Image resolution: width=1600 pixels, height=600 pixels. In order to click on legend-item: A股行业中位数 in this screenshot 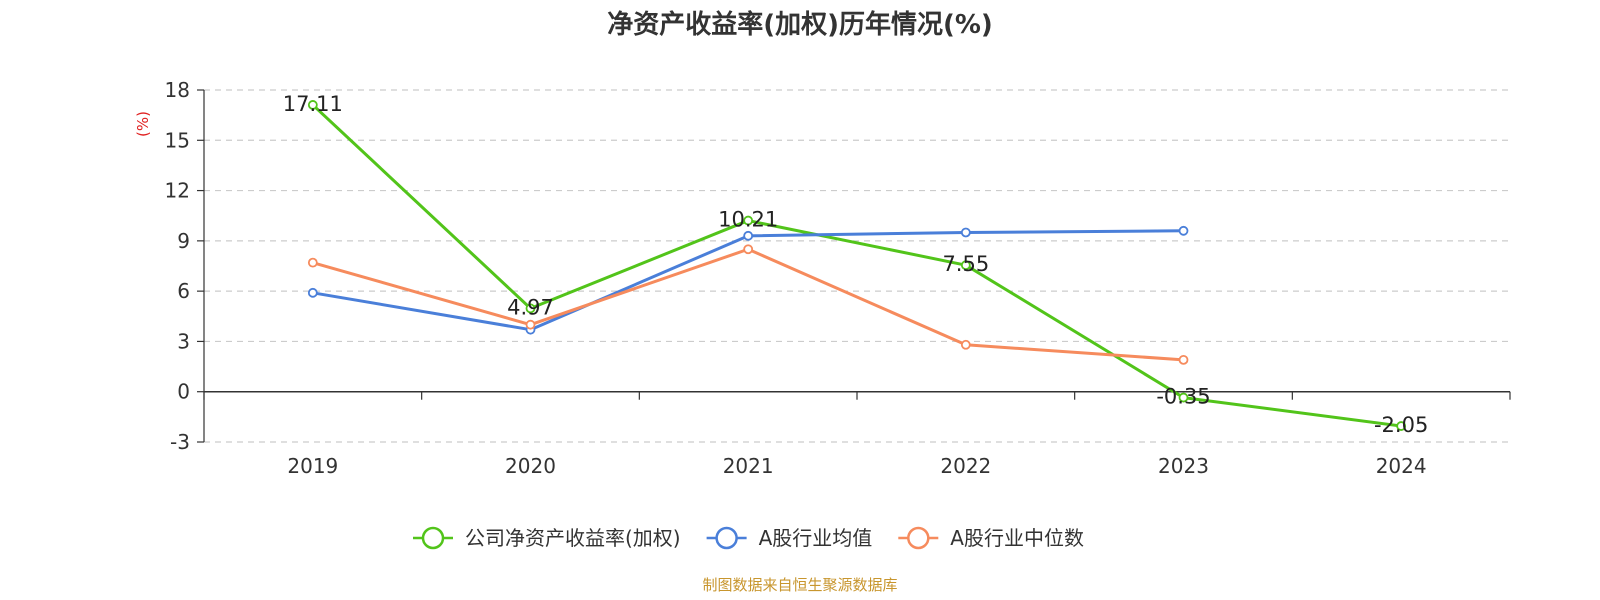, I will do `click(991, 538)`.